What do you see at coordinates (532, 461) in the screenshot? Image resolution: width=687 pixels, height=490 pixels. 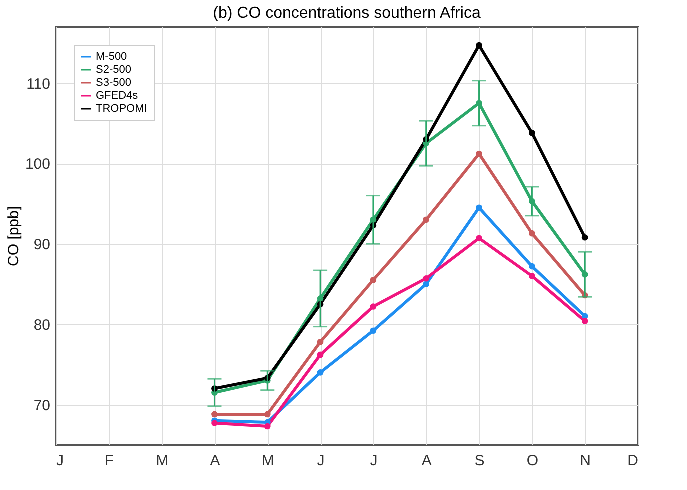 I see `x-tick-label: O` at bounding box center [532, 461].